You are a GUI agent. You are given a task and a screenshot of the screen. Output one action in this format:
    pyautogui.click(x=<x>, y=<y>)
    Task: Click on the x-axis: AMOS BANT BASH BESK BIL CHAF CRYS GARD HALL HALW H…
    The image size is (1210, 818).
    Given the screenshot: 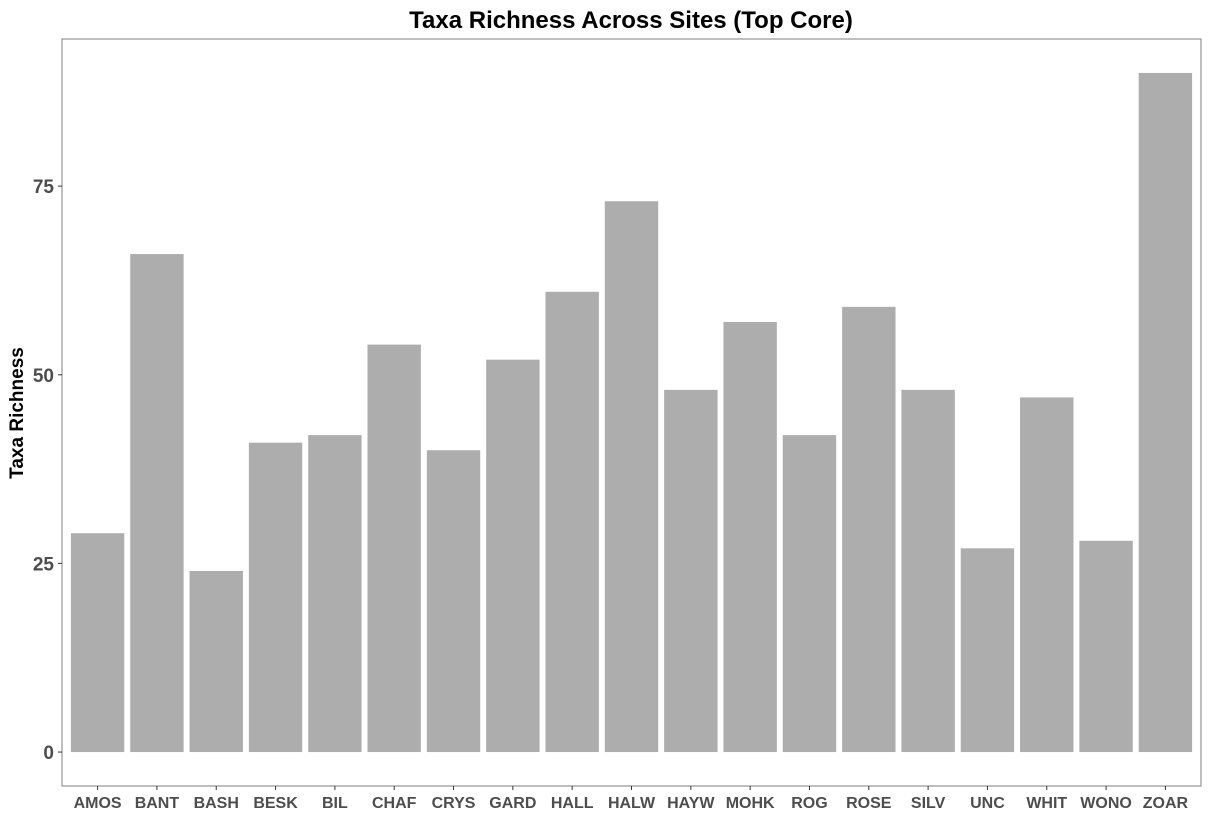 What is the action you would take?
    pyautogui.click(x=631, y=799)
    